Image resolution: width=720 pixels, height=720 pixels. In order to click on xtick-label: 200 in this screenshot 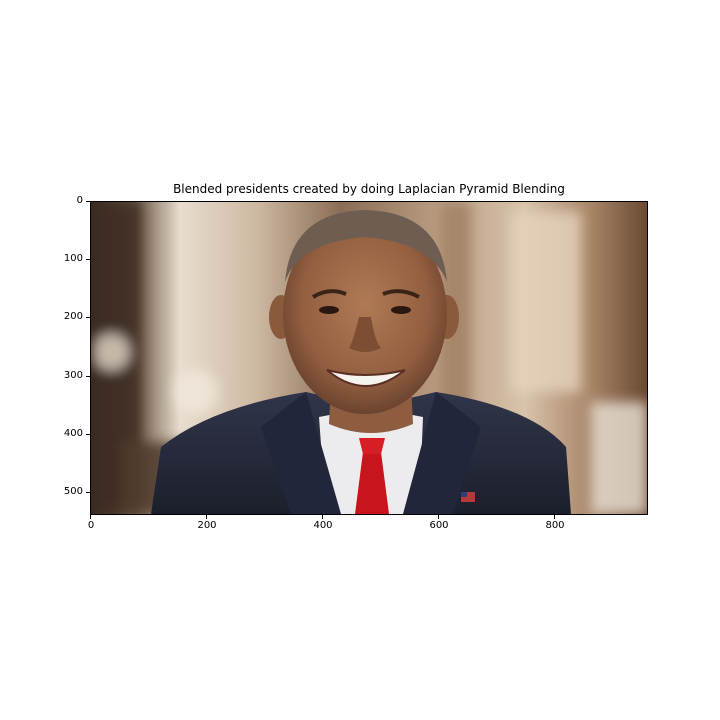, I will do `click(207, 525)`.